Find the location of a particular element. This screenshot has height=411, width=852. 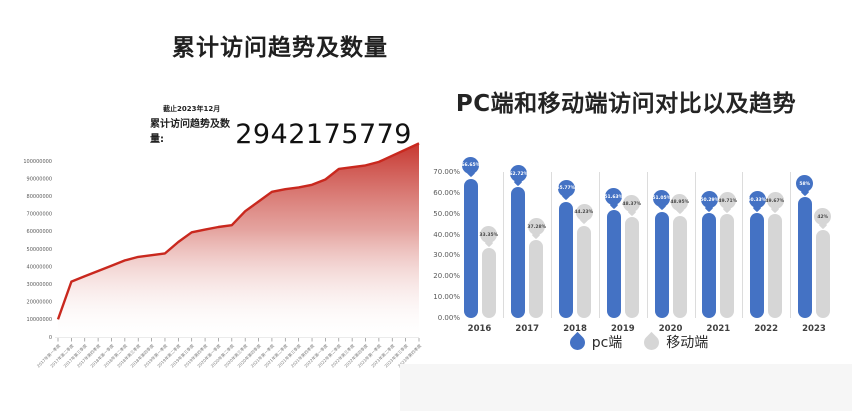

balloon-value: 49.67% is located at coordinates (775, 201).